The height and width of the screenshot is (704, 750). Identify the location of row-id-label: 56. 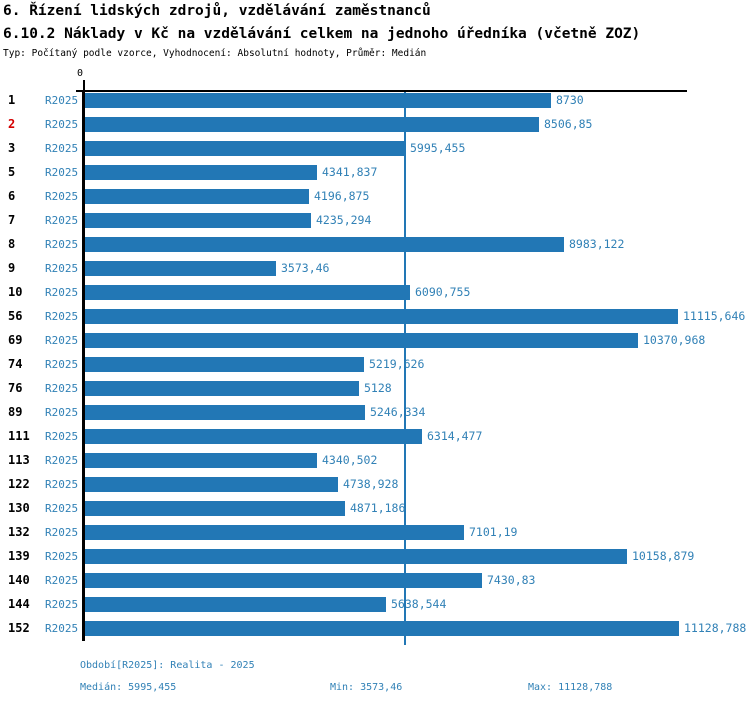
(15, 316).